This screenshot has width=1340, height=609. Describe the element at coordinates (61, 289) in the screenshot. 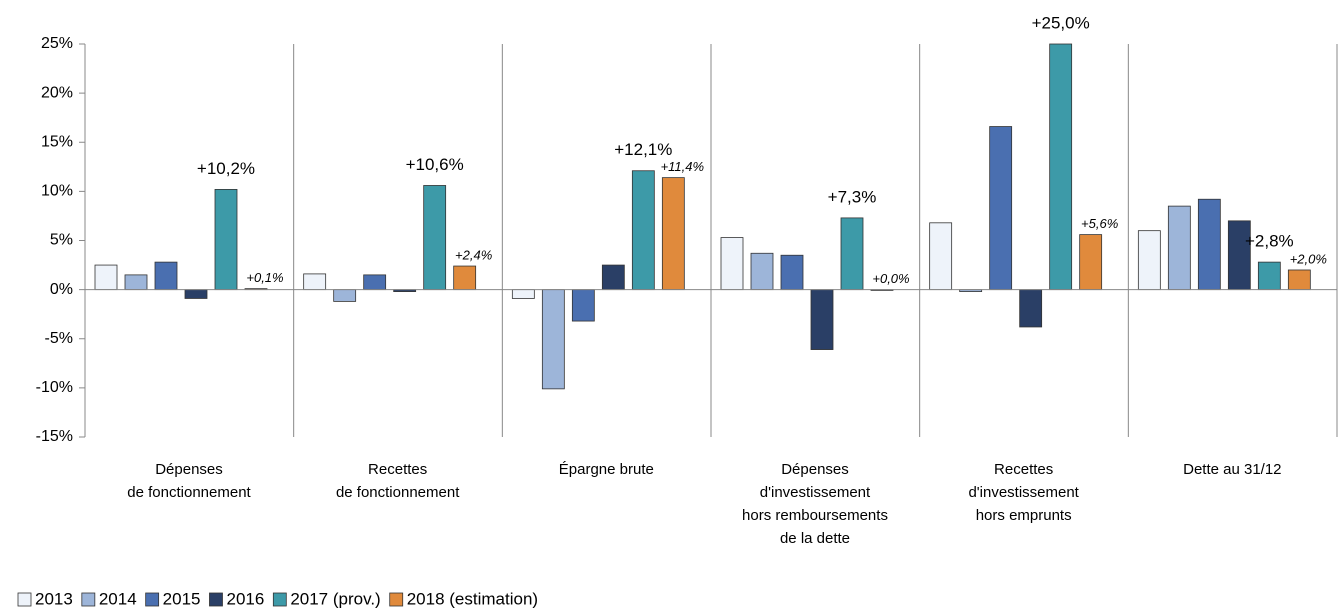

I see `y-tick-label: 0%` at that location.